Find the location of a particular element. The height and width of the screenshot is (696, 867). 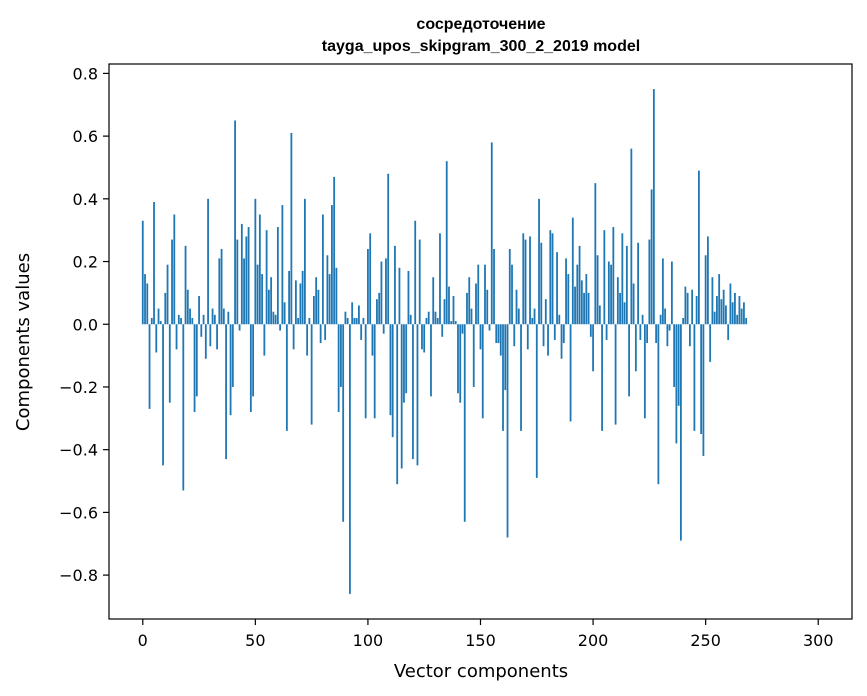

x-tick-label: 0 is located at coordinates (143, 640).